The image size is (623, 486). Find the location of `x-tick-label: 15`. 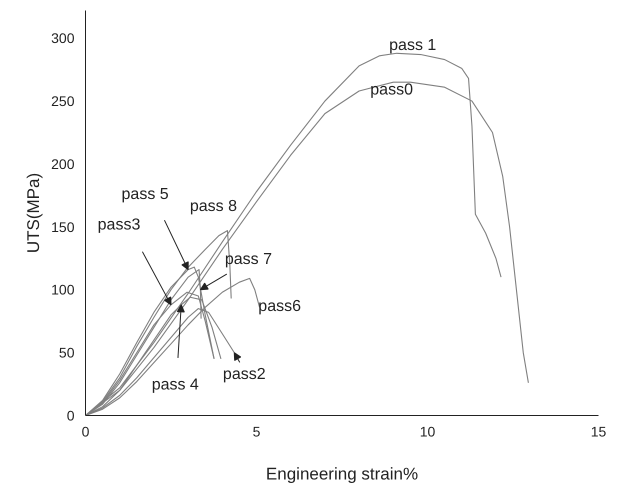

x-tick-label: 15 is located at coordinates (598, 432).